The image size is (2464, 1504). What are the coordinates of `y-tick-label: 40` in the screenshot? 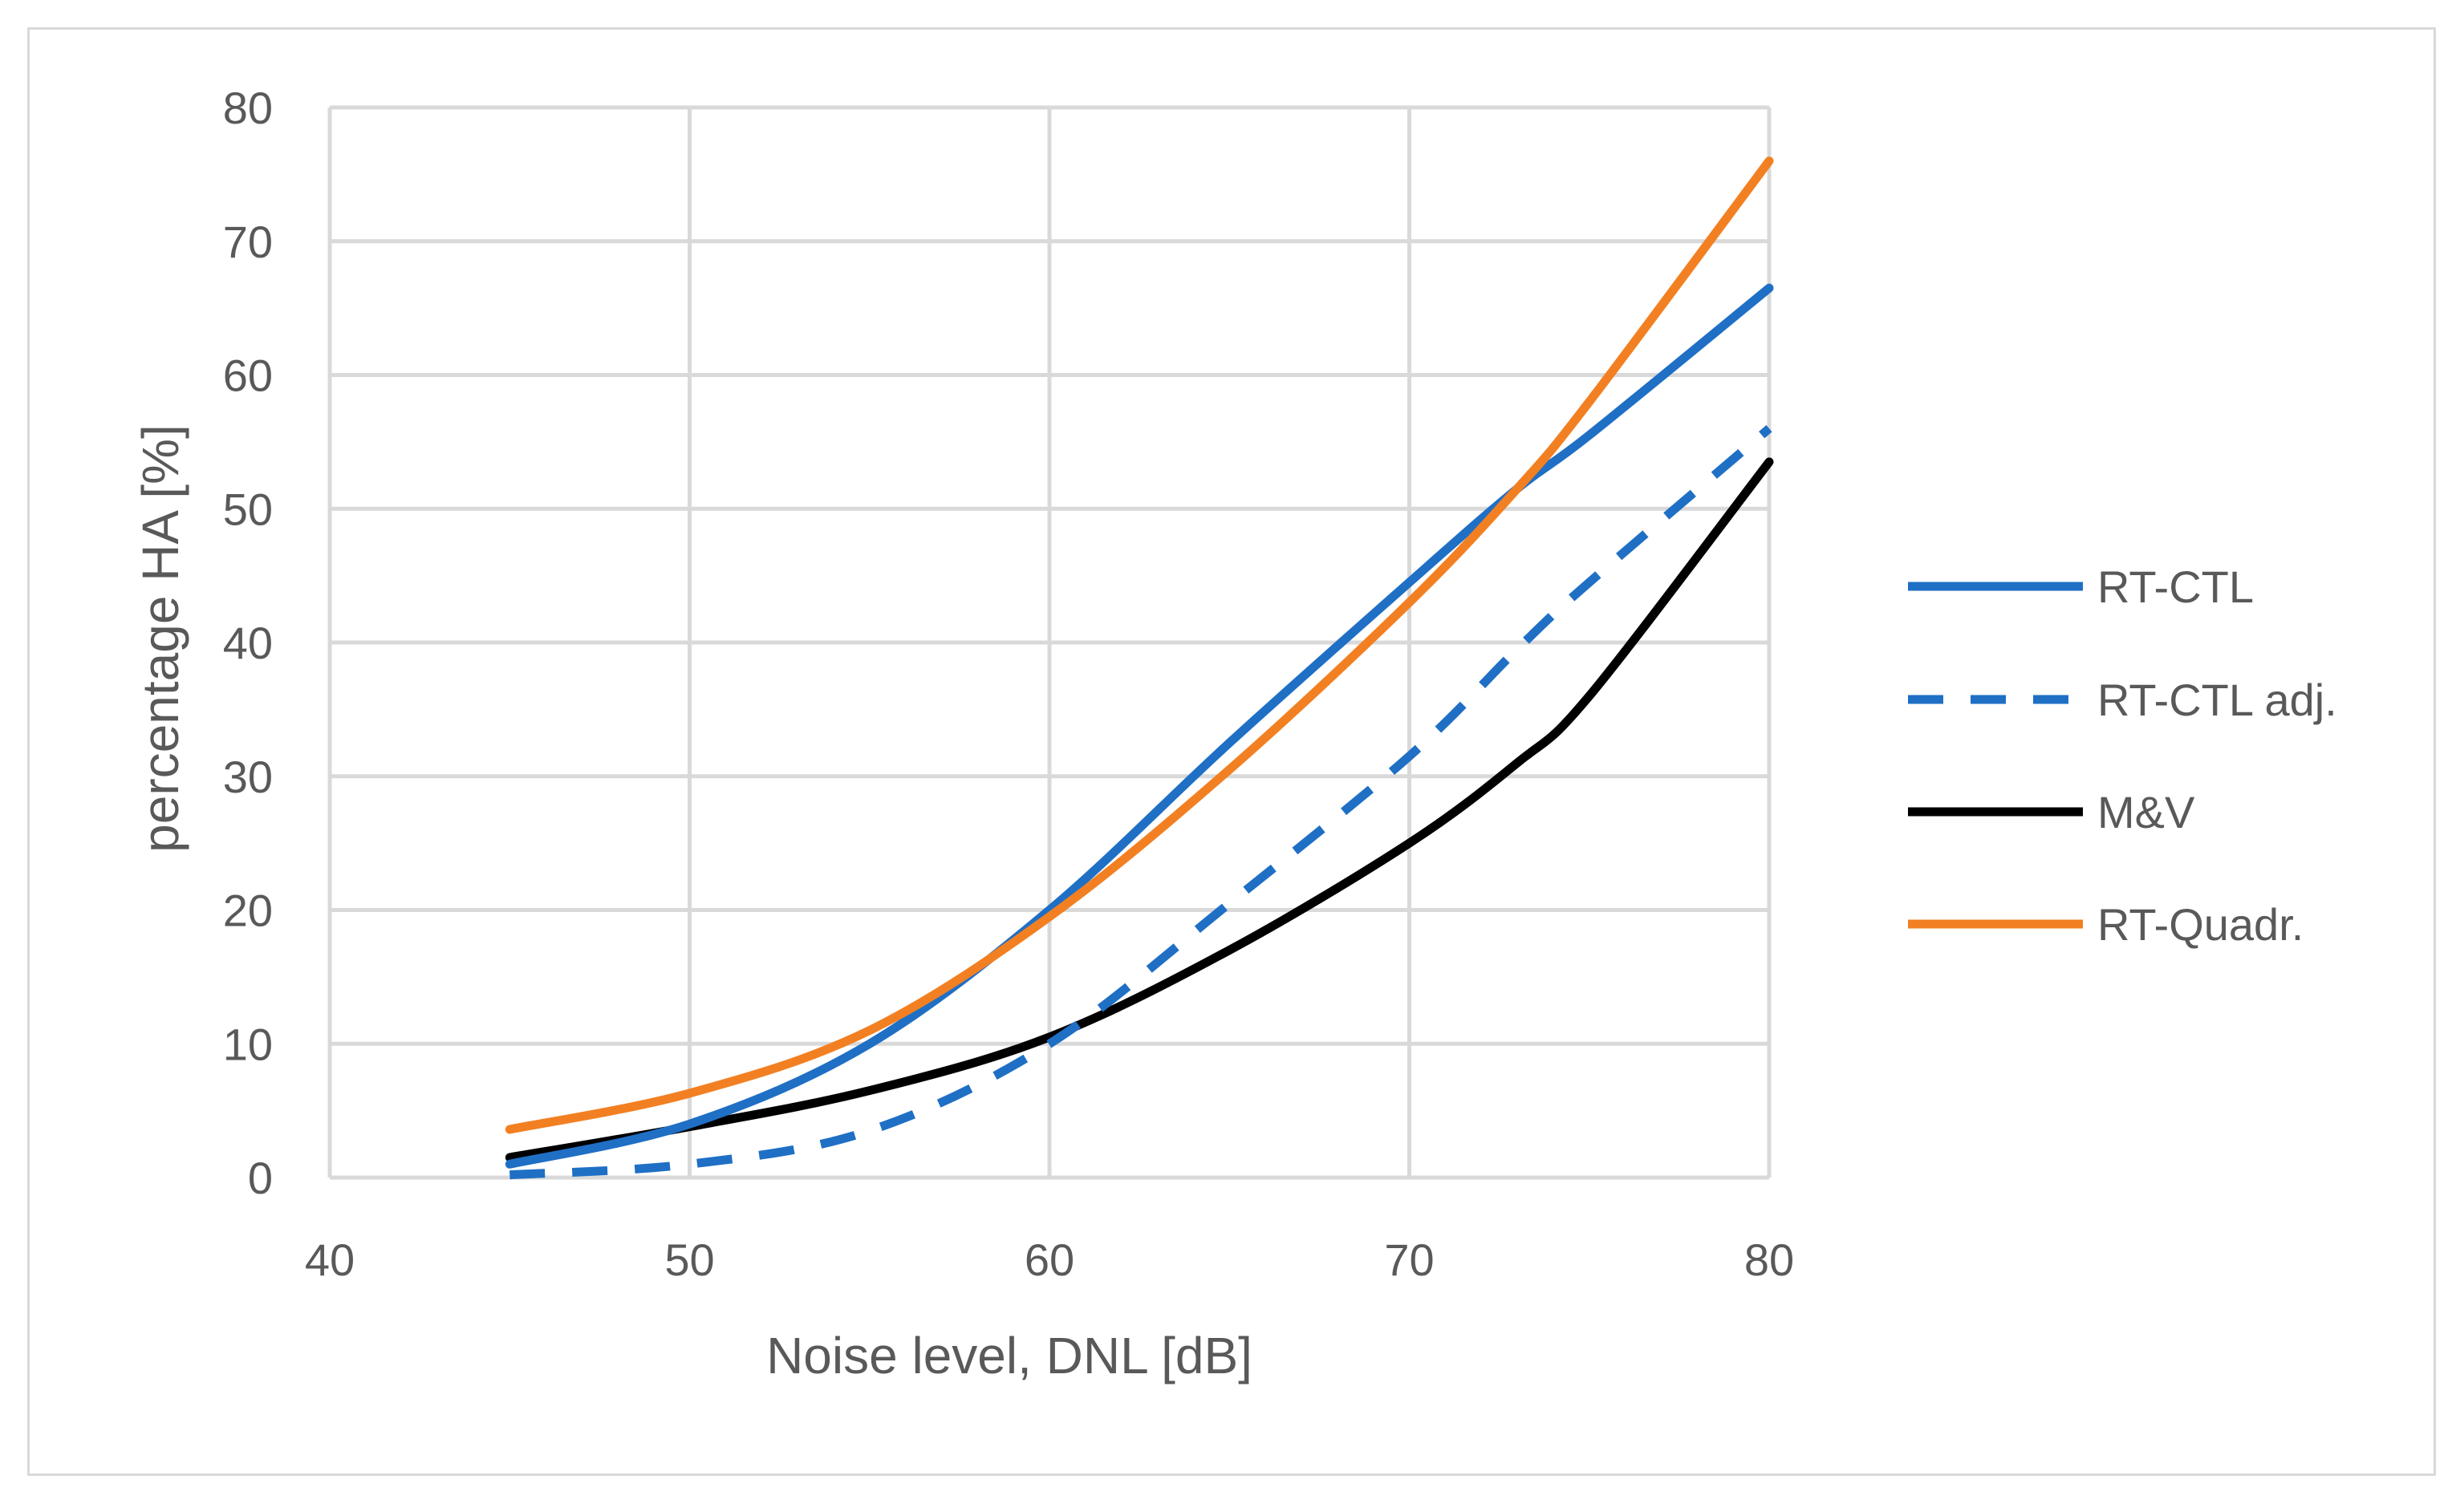 It's located at (248, 643).